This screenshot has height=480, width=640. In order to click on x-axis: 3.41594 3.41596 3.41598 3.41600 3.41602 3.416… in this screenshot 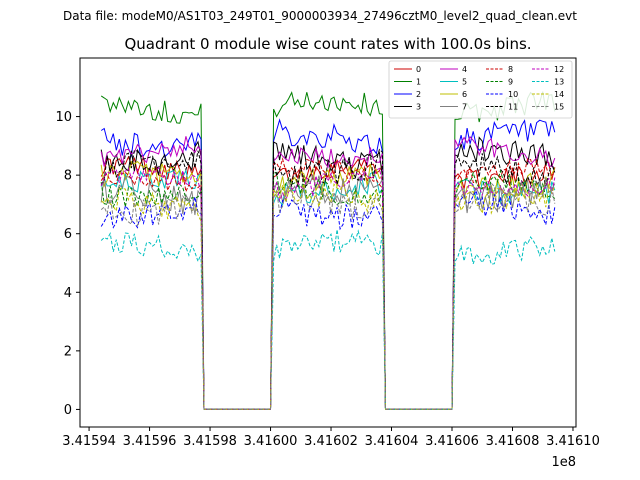, I will do `click(331, 438)`.